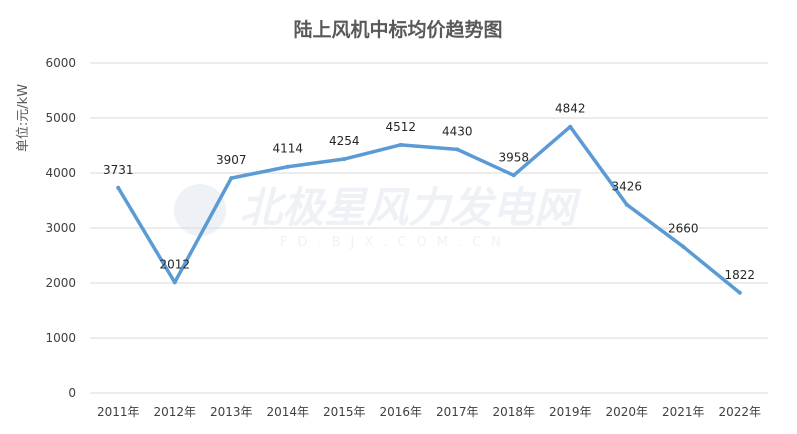  I want to click on x-tick-label: 2022年, so click(739, 412).